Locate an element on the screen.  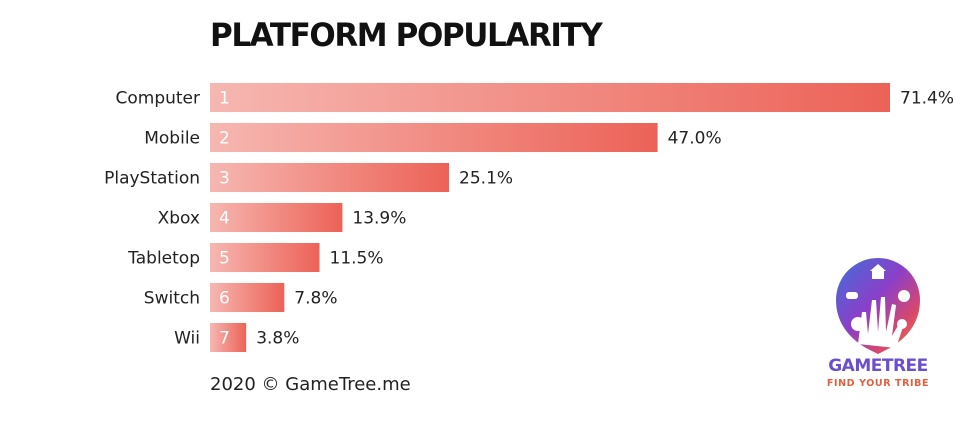
logo-name: GAMETREE is located at coordinates (878, 366).